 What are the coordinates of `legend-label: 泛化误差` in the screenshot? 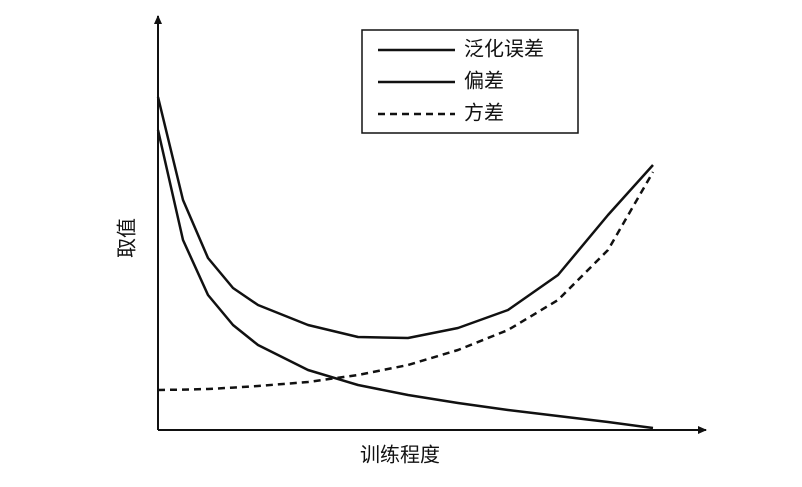 It's located at (504, 49).